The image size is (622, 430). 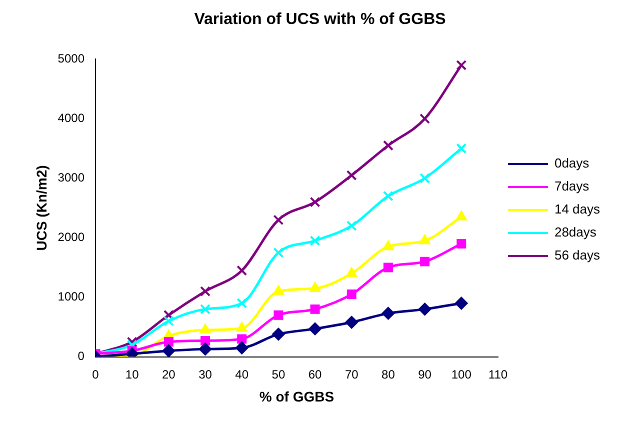 I want to click on x-tick-label: 50, so click(x=279, y=374).